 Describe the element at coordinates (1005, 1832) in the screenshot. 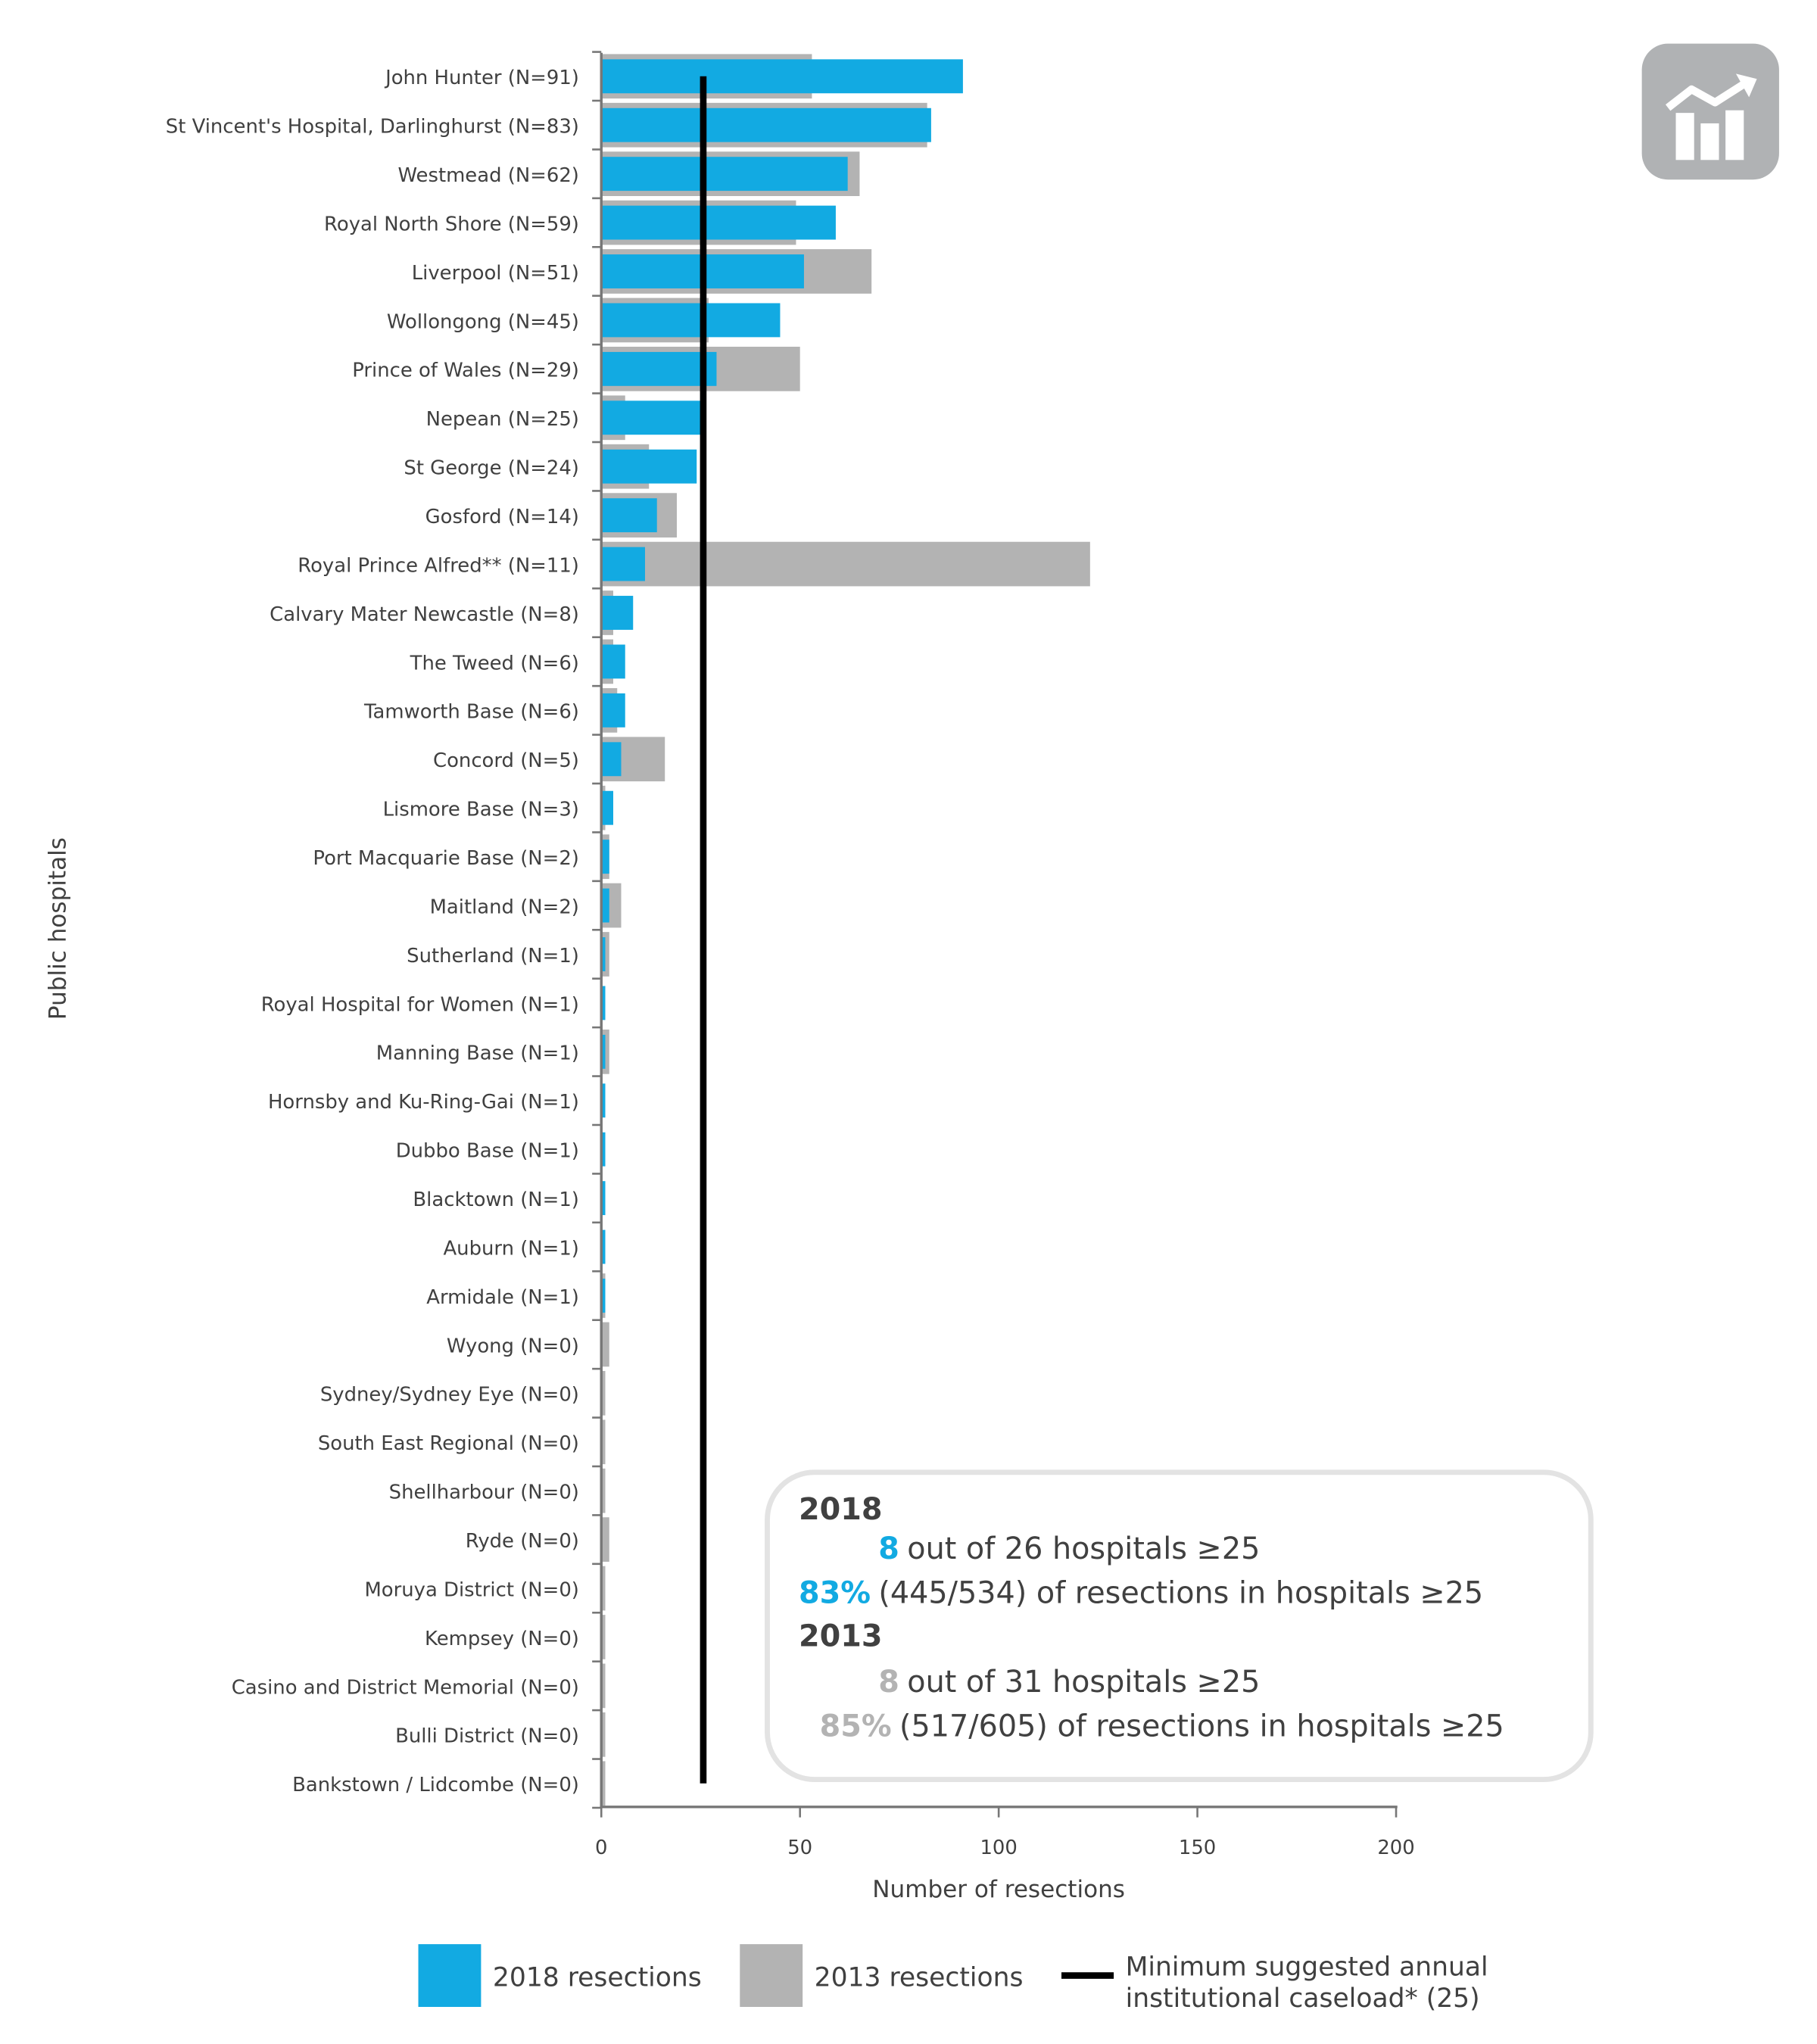

I see `x-ticks: 0 50 100 150 200` at that location.